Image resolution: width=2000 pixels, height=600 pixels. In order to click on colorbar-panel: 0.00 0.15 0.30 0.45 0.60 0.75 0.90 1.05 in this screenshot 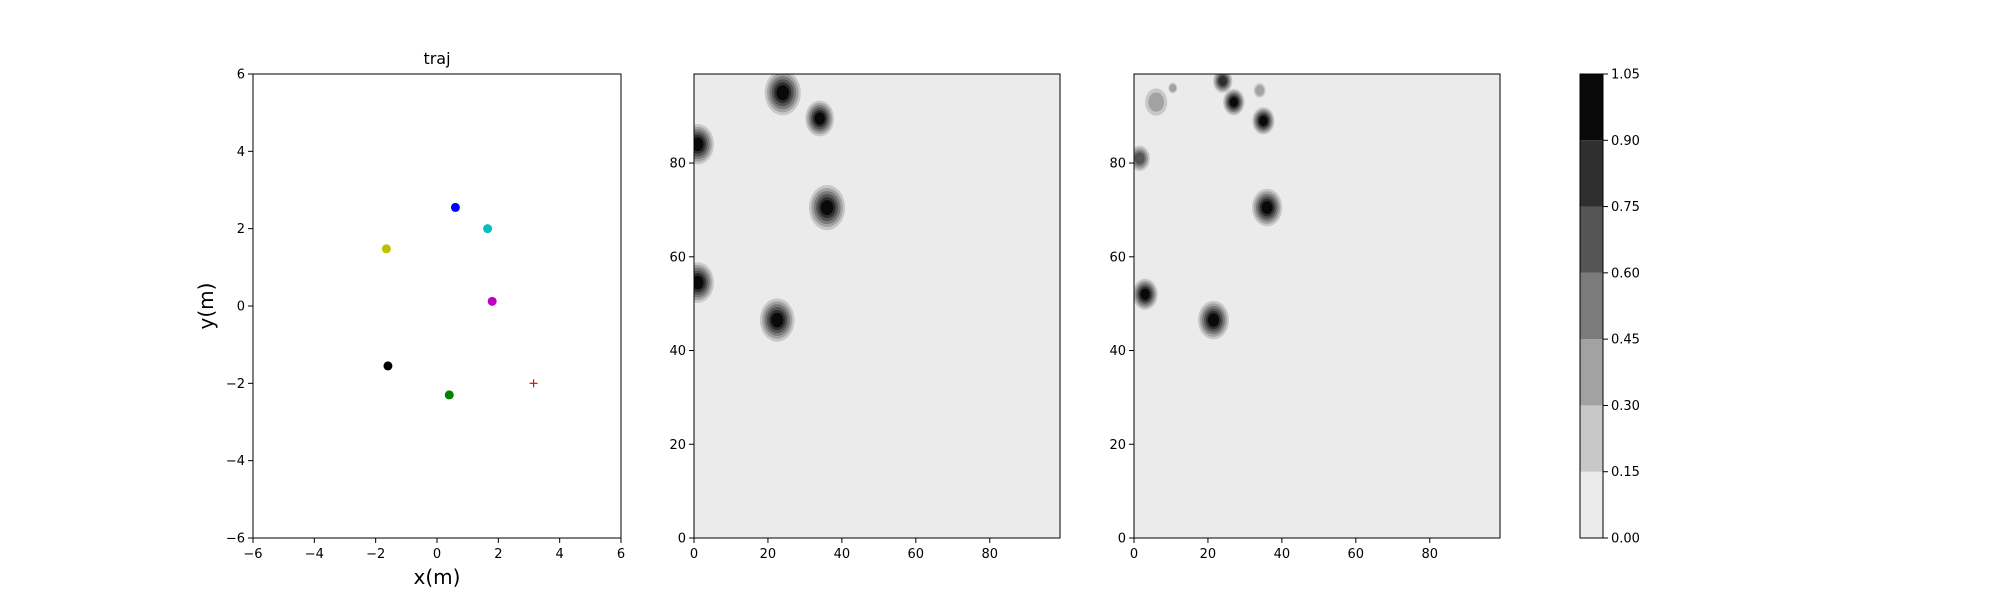, I will do `click(1609, 307)`.